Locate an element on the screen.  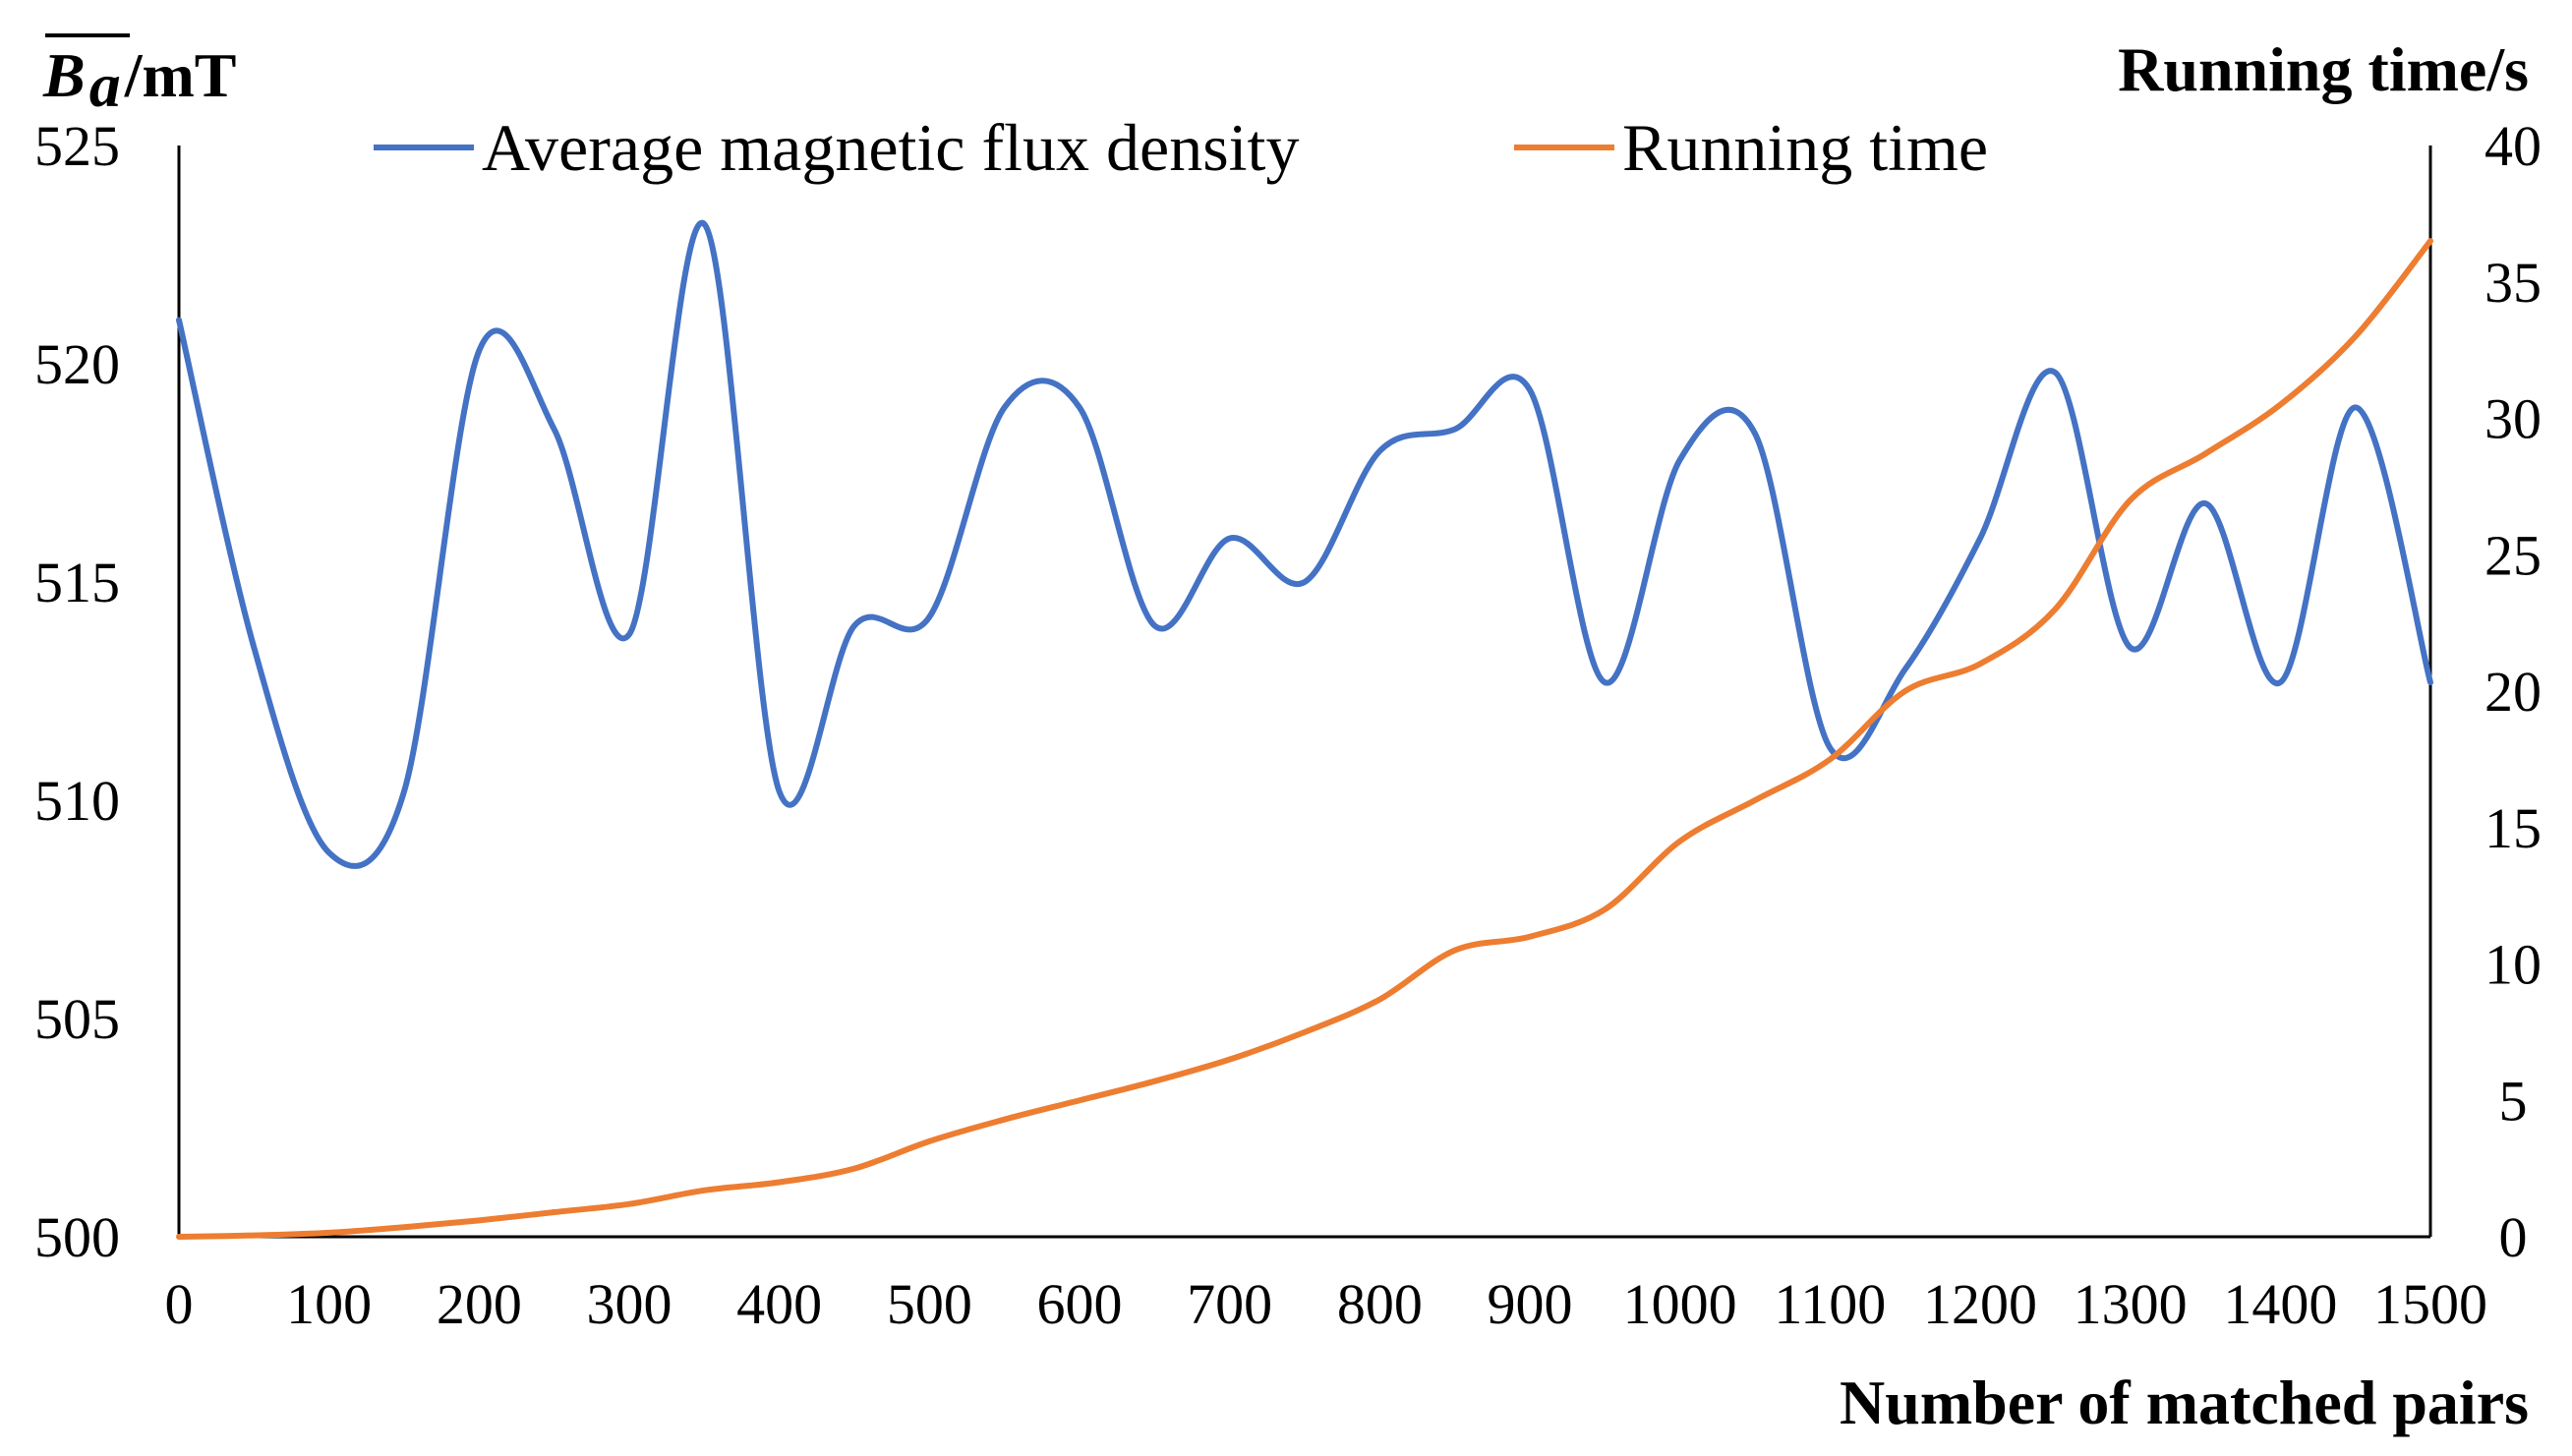
y2-tick-label: 5 is located at coordinates (2513, 1101).